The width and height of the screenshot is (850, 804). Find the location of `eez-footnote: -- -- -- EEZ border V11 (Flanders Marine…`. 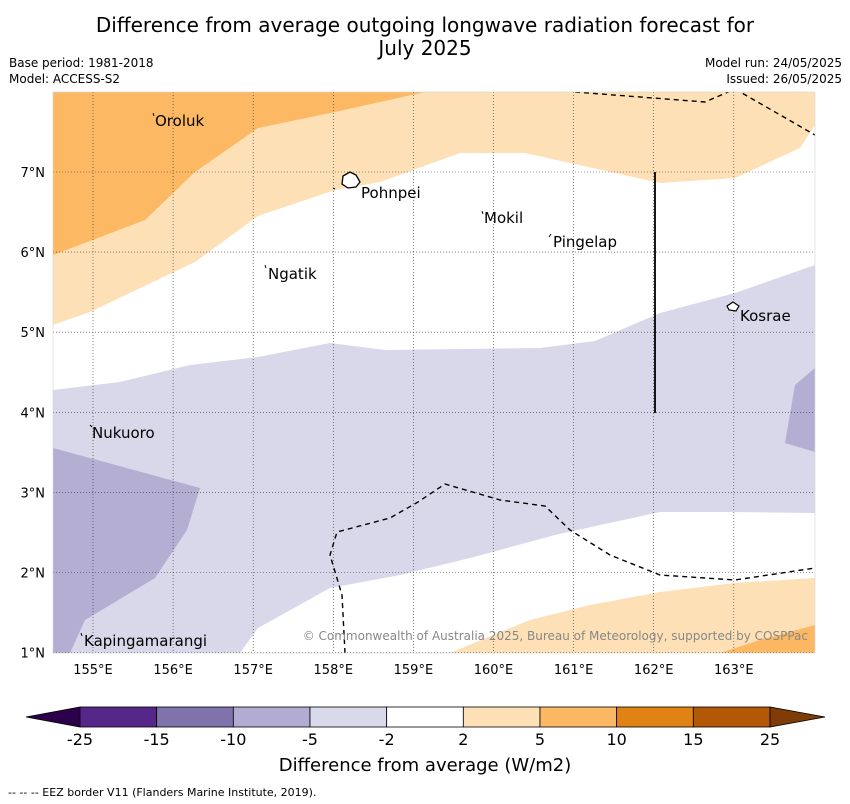

eez-footnote: -- -- -- EEZ border V11 (Flanders Marine… is located at coordinates (162, 792).